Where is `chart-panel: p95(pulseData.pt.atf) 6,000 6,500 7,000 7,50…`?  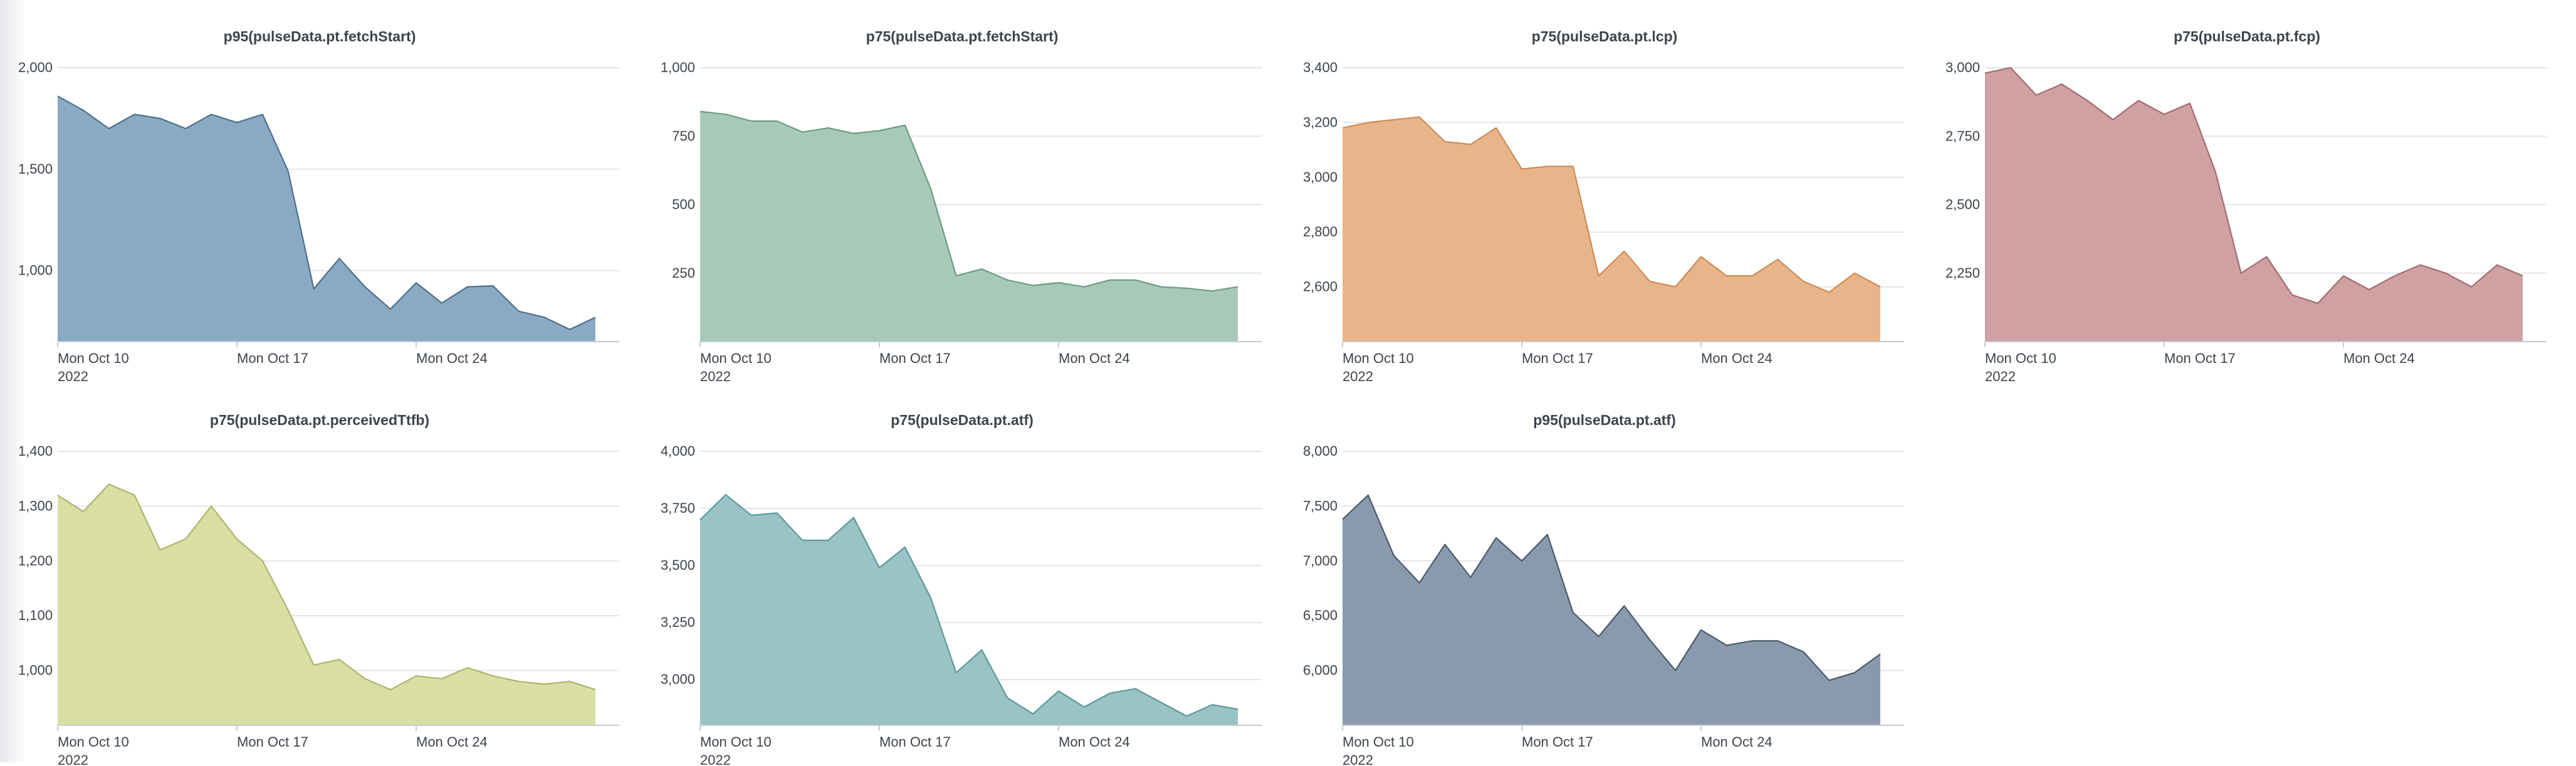 chart-panel: p95(pulseData.pt.atf) 6,000 6,500 7,000 7,50… is located at coordinates (1604, 575).